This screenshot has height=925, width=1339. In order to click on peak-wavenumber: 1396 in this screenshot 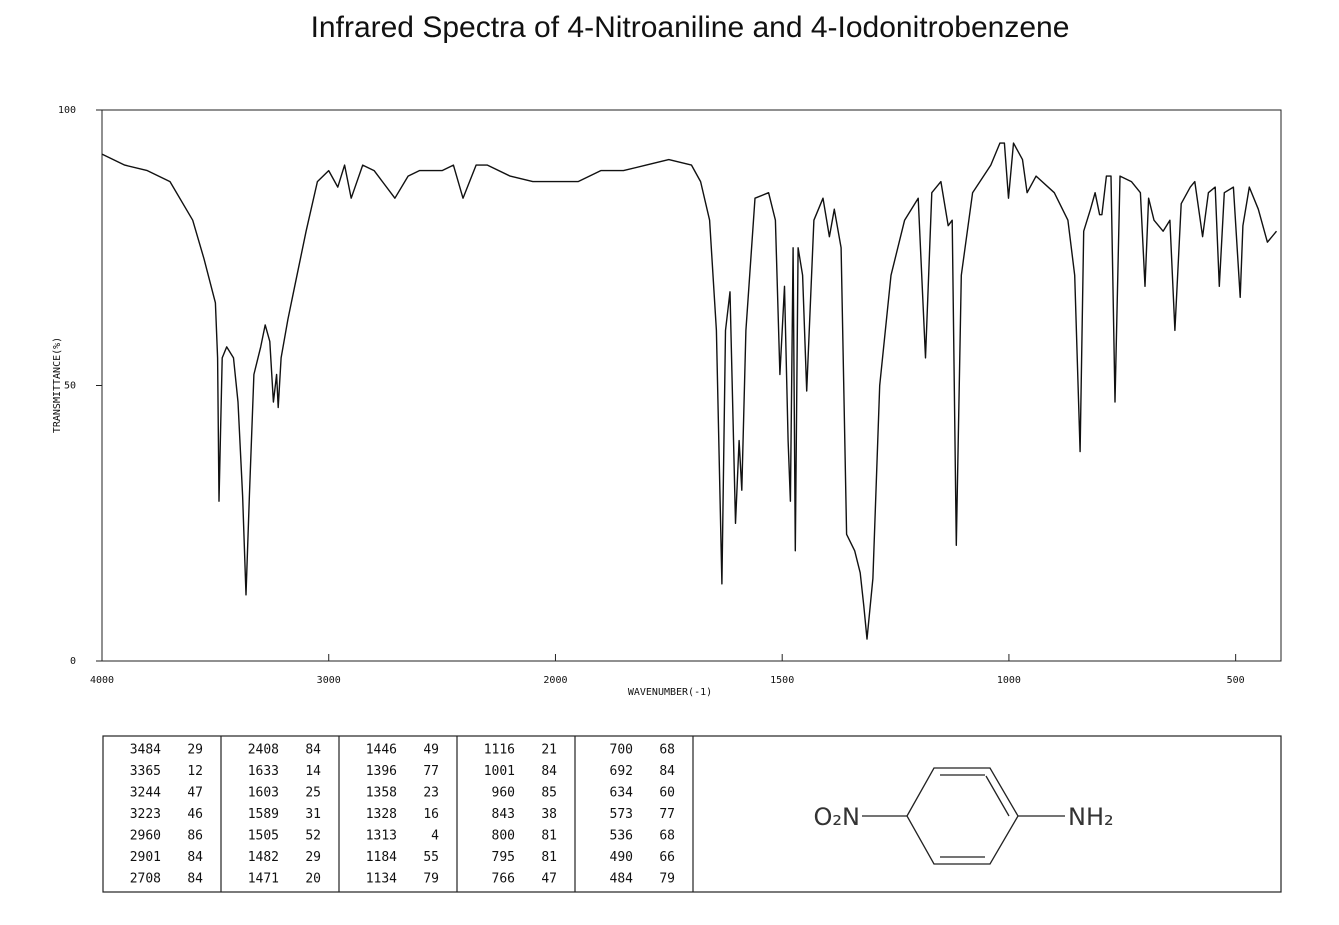, I will do `click(381, 771)`.